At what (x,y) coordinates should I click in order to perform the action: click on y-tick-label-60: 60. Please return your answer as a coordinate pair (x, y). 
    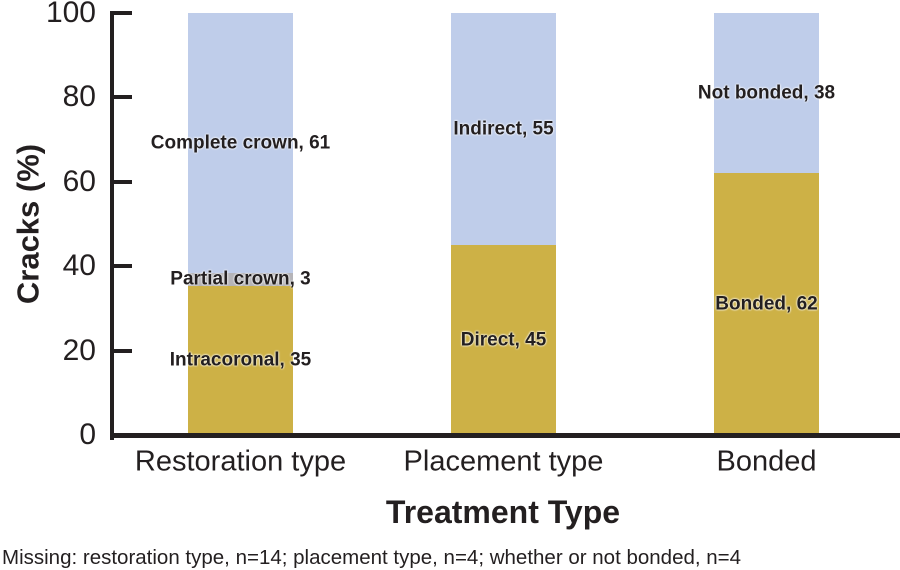
    Looking at the image, I should click on (79, 181).